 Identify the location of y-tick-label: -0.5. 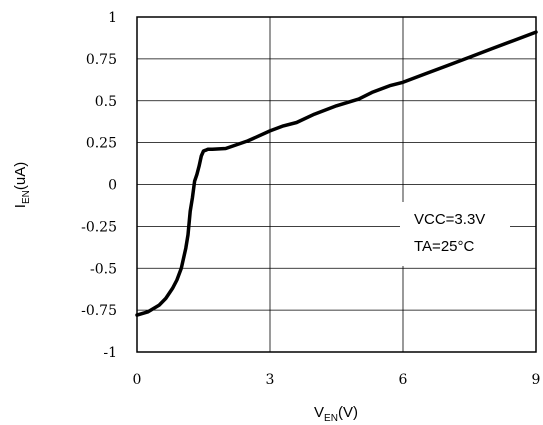
(103, 269).